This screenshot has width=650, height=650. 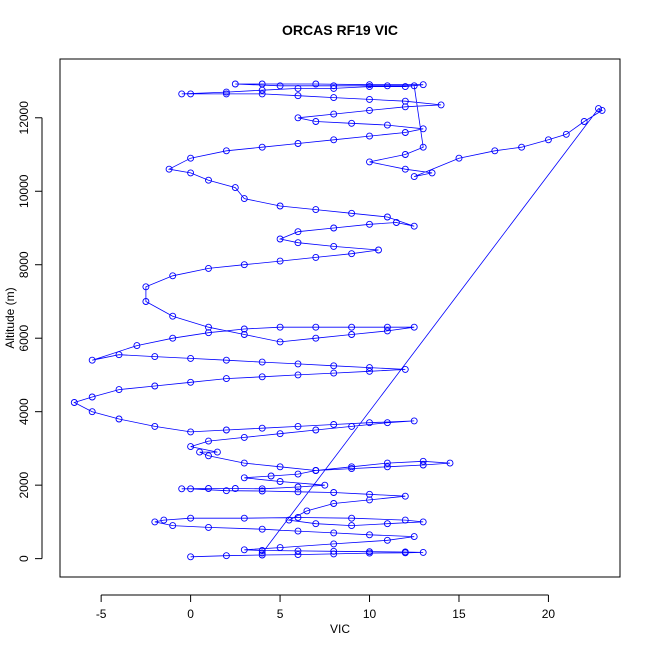 What do you see at coordinates (549, 614) in the screenshot?
I see `x-tick-label: 20` at bounding box center [549, 614].